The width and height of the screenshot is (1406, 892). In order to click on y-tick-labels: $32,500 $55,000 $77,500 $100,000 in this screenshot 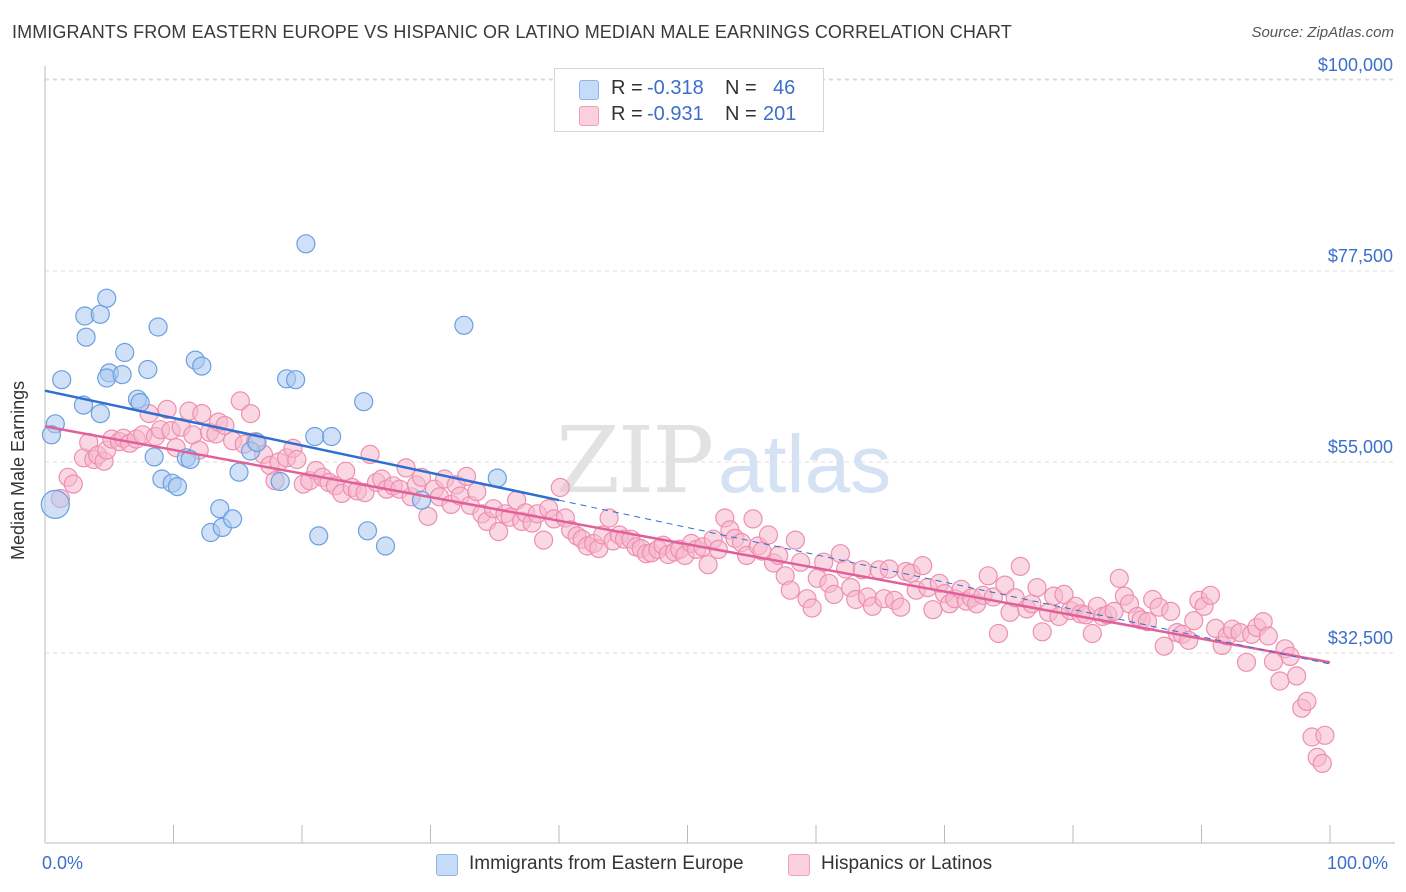, I will do `click(1355, 351)`.